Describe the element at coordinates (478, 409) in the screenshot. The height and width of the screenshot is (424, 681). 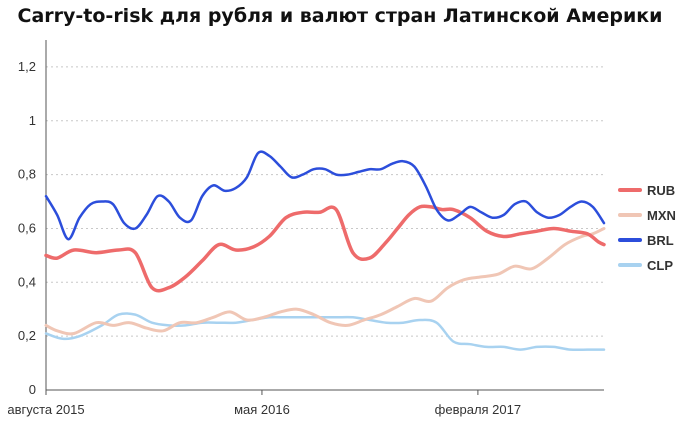
I see `x-tick-label: февраля 2017` at that location.